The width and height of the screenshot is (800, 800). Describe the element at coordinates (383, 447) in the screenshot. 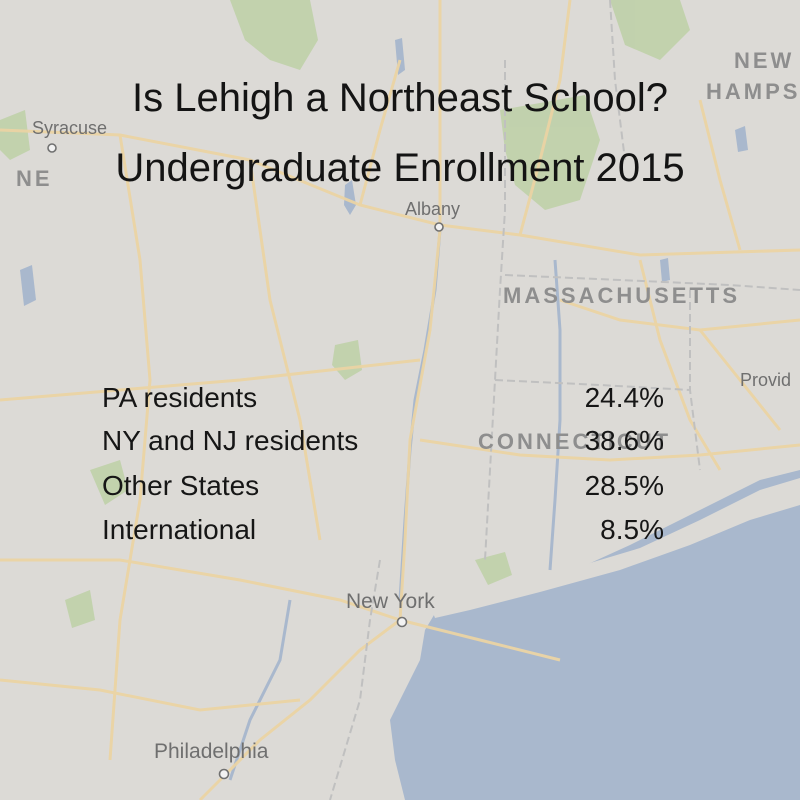

I see `enrollment-row-ny-nj: NY and NJ residents 38.6%` at that location.